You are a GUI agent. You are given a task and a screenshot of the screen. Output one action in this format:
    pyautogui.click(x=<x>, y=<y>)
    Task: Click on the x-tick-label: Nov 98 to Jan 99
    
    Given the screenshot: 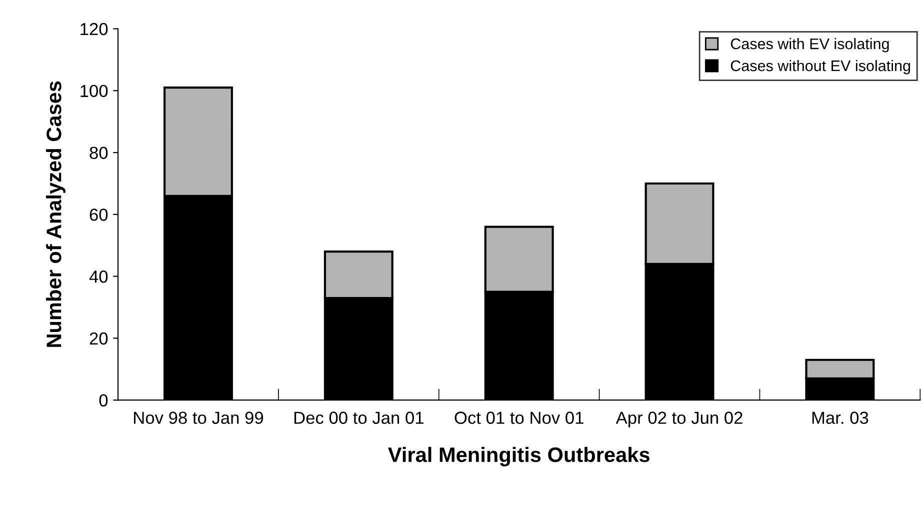 What is the action you would take?
    pyautogui.click(x=199, y=418)
    